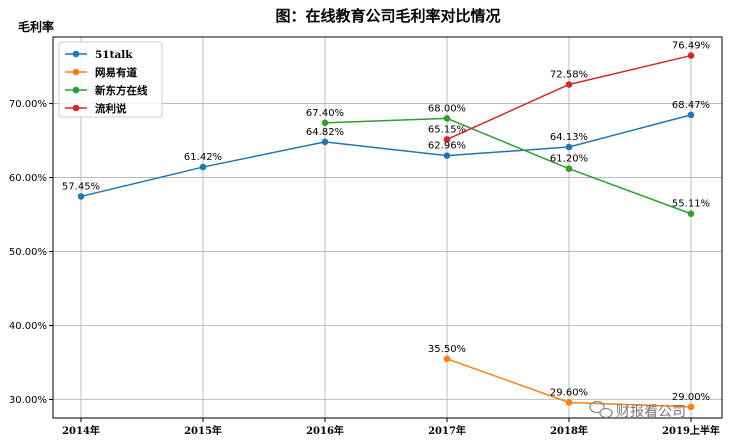 The image size is (732, 443). What do you see at coordinates (569, 159) in the screenshot?
I see `data-label: 61.20%` at bounding box center [569, 159].